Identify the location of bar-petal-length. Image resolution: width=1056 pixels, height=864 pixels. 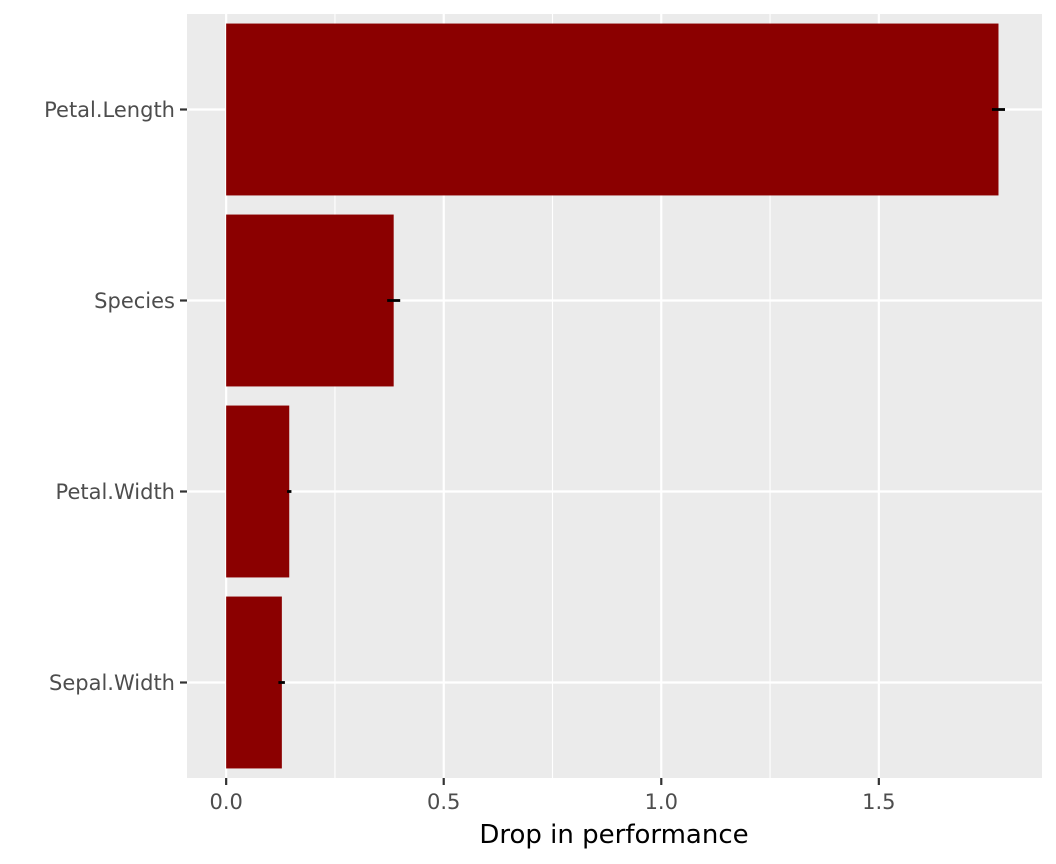
(612, 109).